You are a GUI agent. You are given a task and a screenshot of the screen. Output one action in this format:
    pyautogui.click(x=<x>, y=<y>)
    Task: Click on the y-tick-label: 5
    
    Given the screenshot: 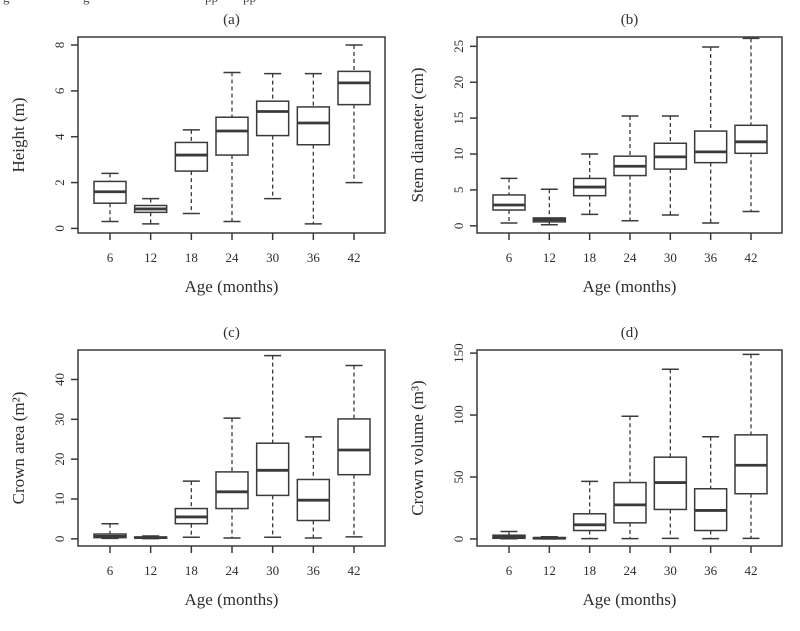 What is the action you would take?
    pyautogui.click(x=458, y=190)
    